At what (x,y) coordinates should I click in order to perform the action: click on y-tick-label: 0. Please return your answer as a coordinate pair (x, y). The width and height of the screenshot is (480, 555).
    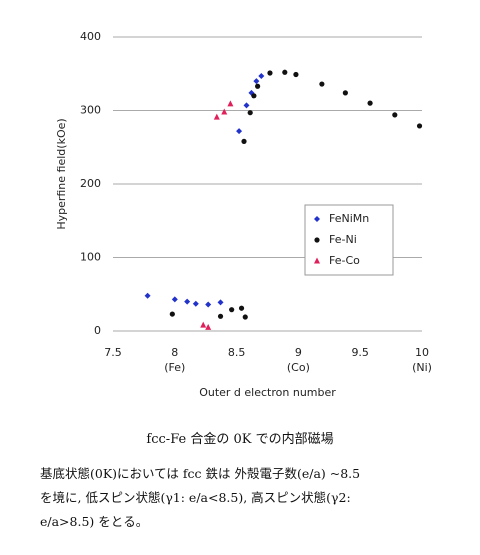
    Looking at the image, I should click on (97, 330).